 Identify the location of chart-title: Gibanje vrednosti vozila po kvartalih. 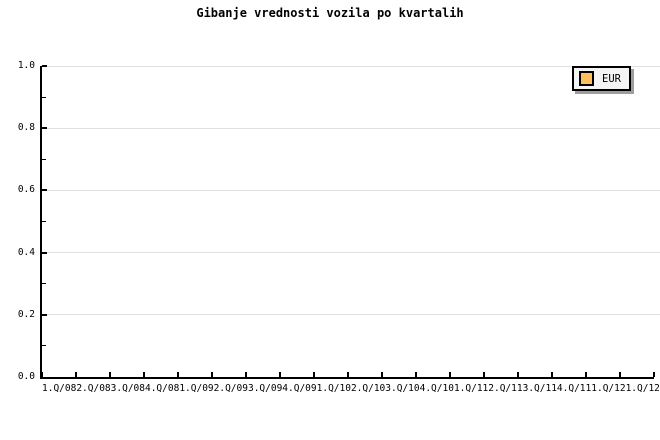
(330, 13).